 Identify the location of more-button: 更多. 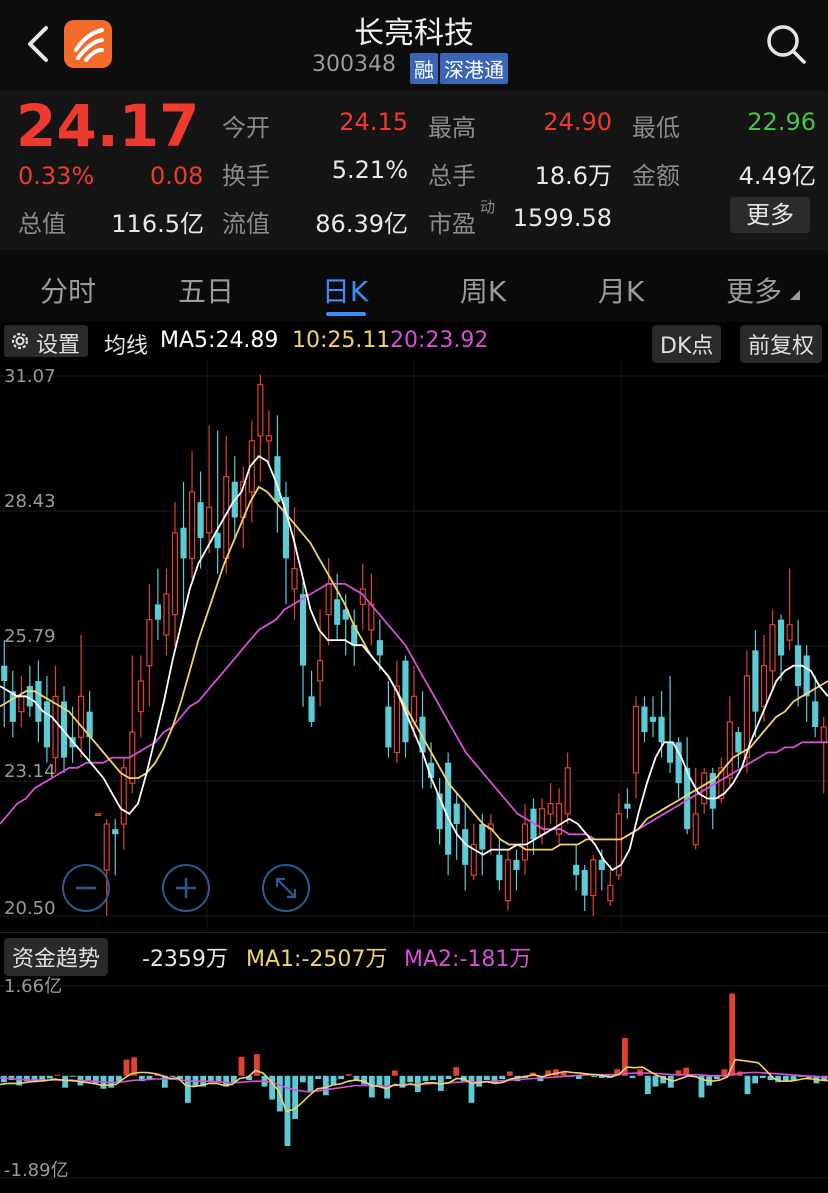
(770, 215).